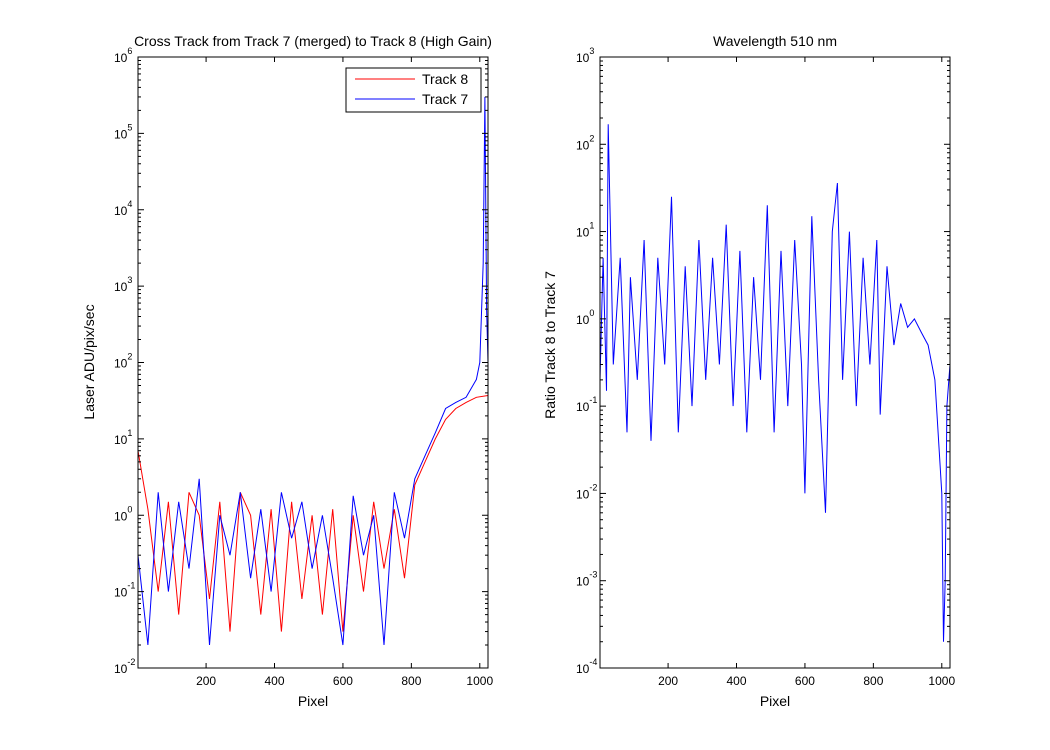 The width and height of the screenshot is (1050, 750). What do you see at coordinates (123, 55) in the screenshot?
I see `left-y-tick-label: 10⁶` at bounding box center [123, 55].